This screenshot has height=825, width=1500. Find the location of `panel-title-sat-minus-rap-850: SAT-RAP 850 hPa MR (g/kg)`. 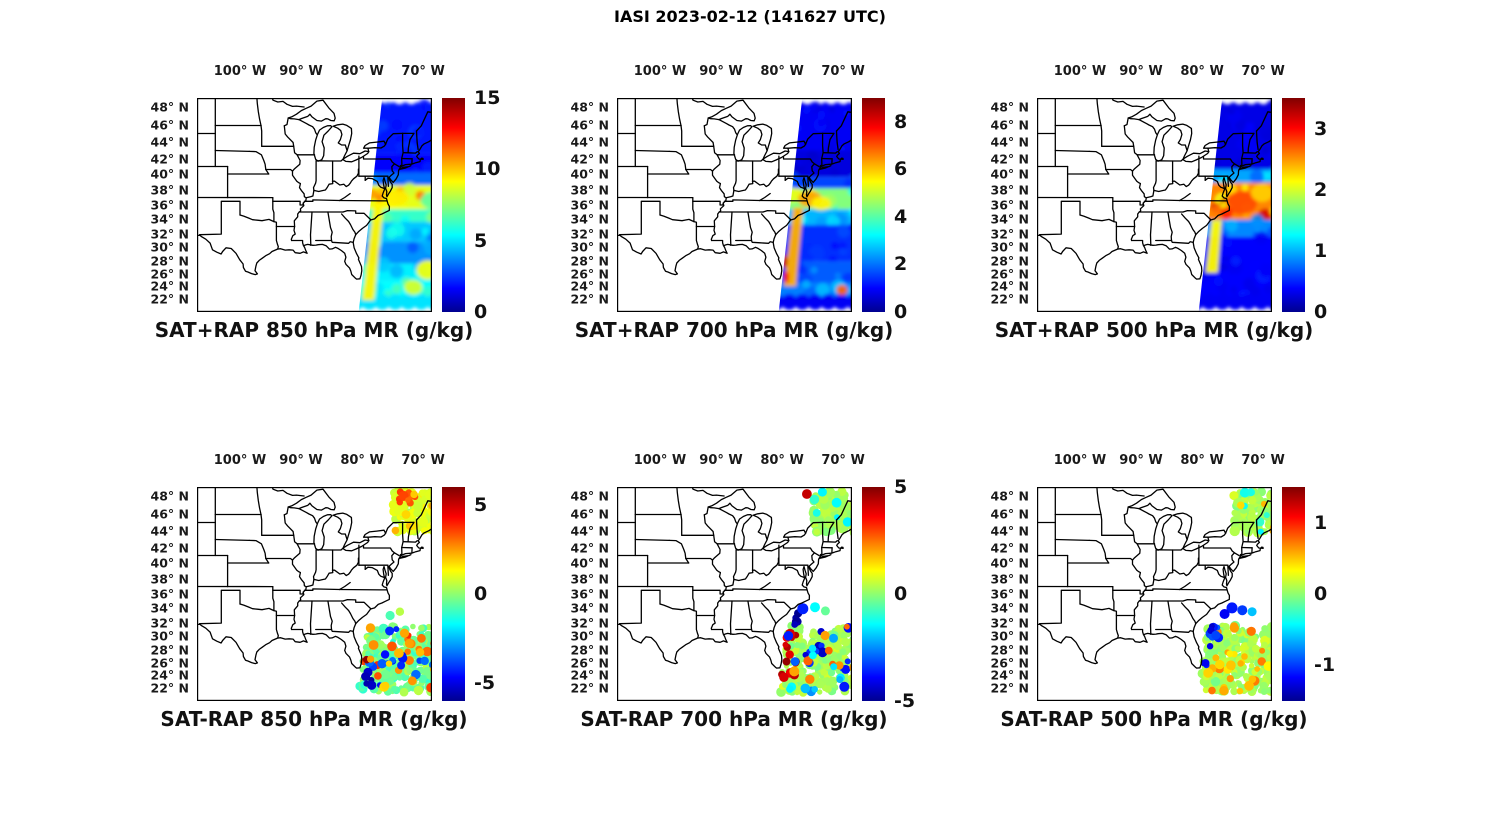

panel-title-sat-minus-rap-850: SAT-RAP 850 hPa MR (g/kg) is located at coordinates (314, 719).